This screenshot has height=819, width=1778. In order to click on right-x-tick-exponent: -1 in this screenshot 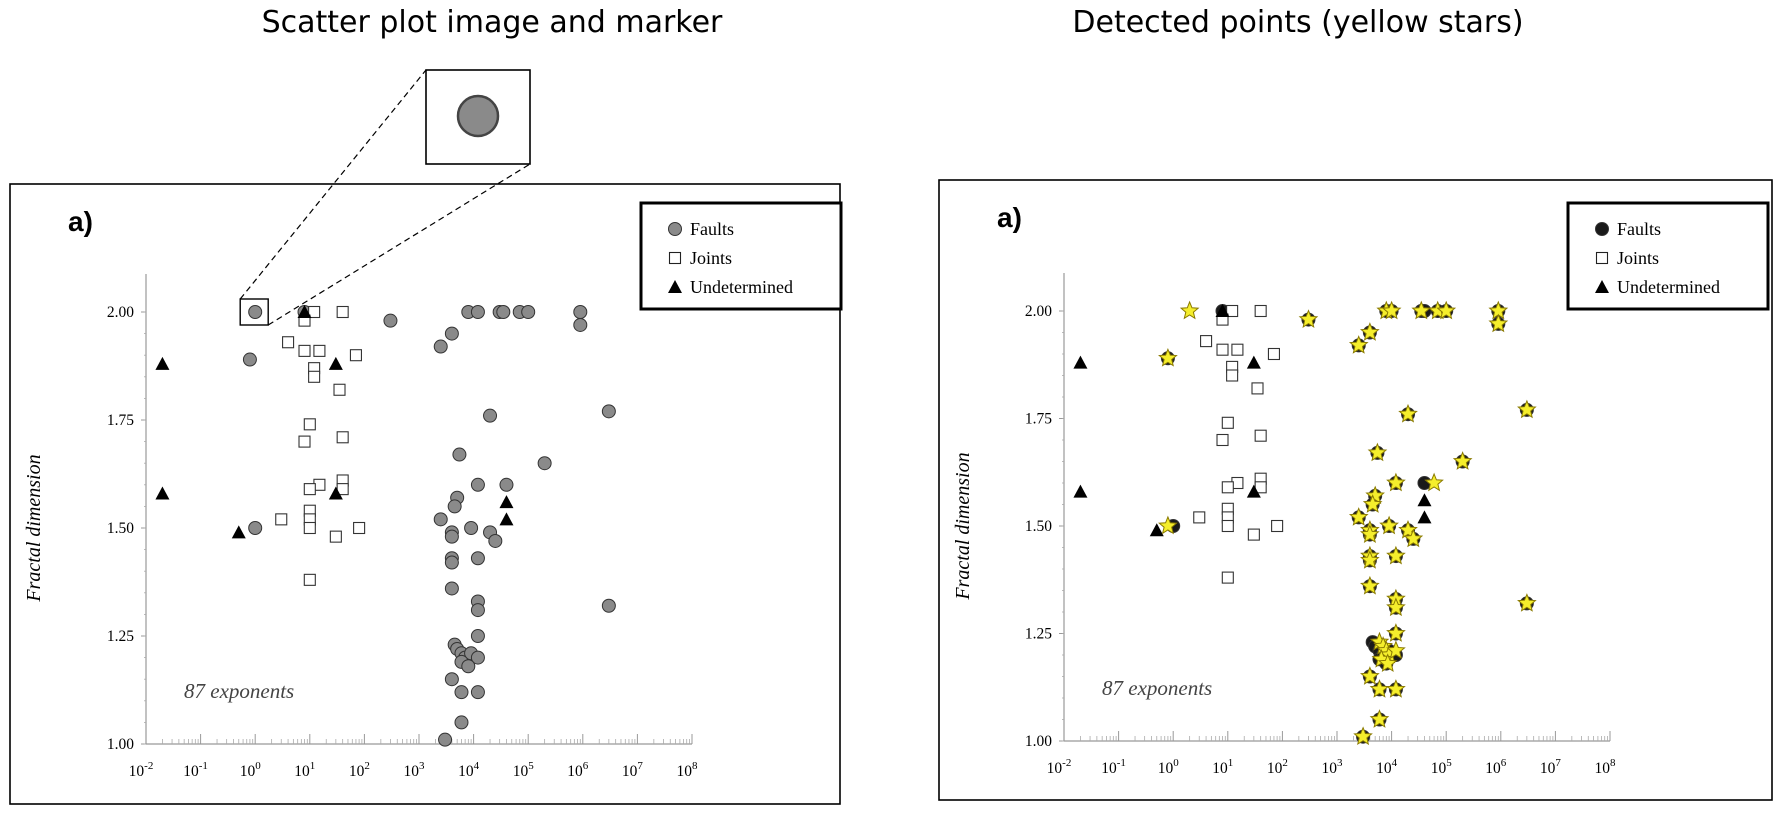, I will do `click(1121, 763)`.